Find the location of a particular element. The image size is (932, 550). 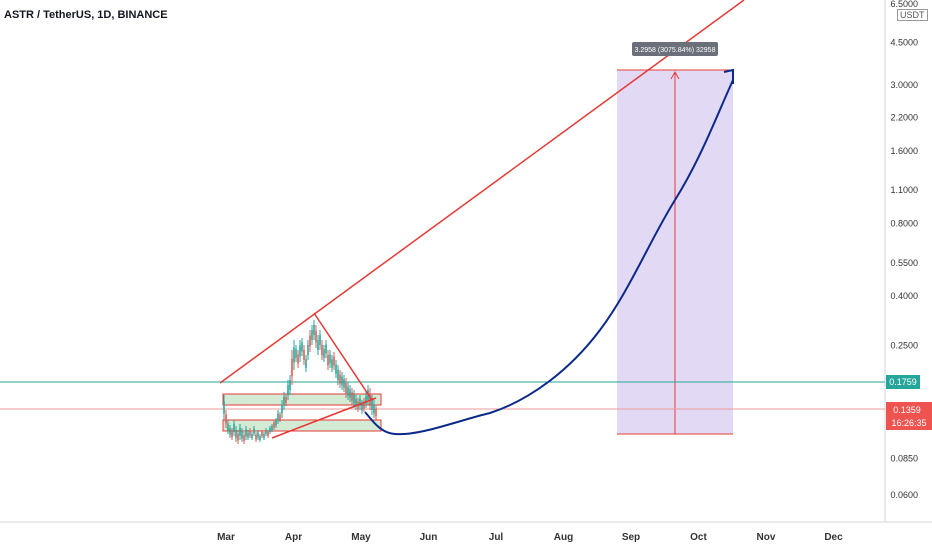

descending-trendline is located at coordinates (343, 356).